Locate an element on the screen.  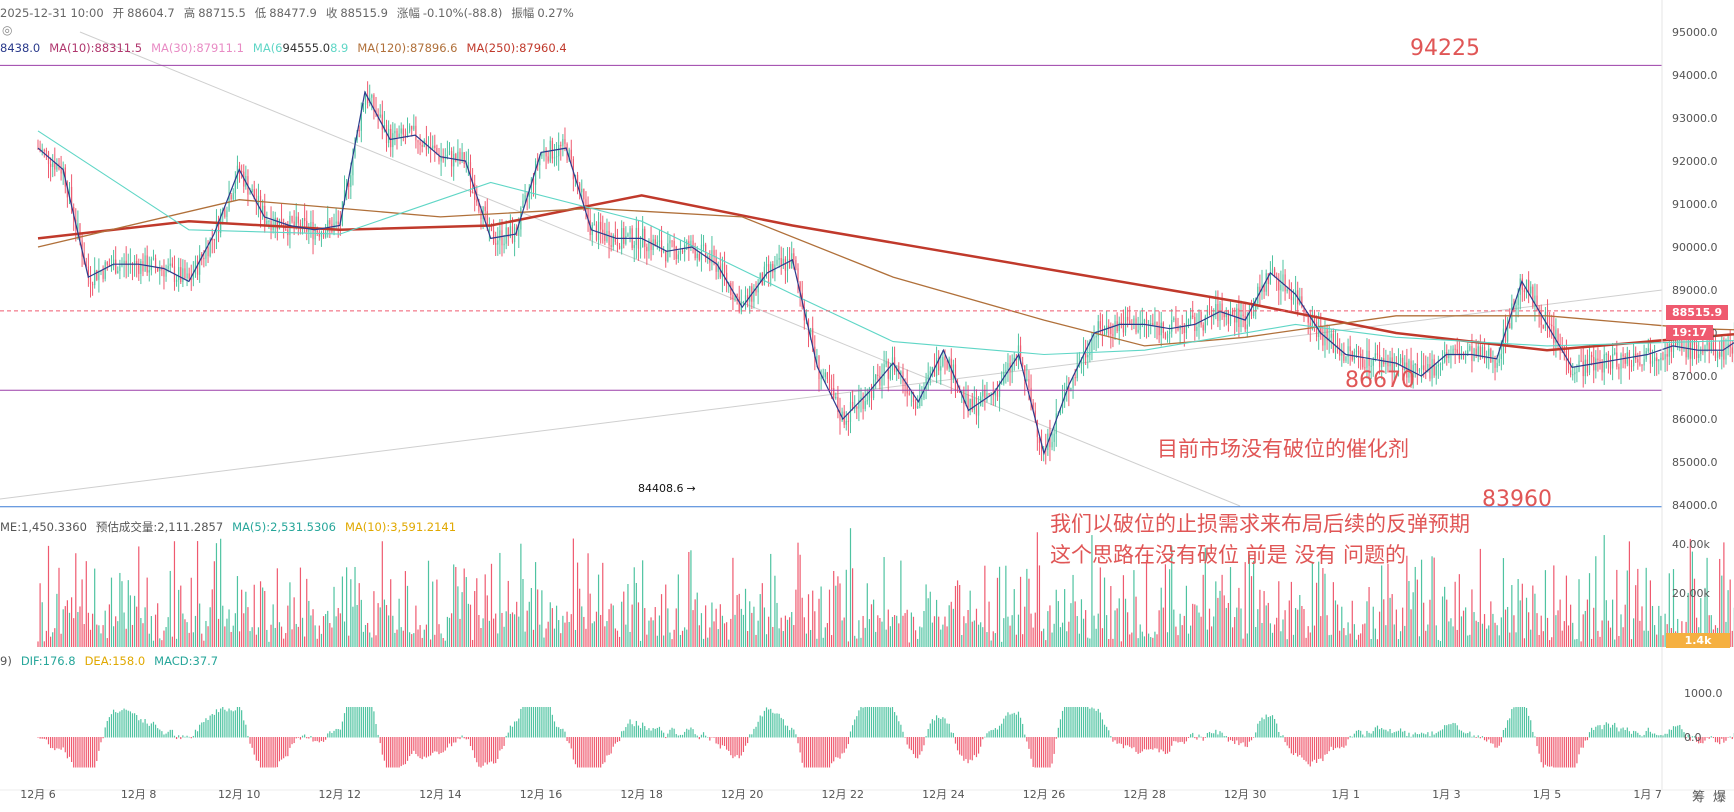
eye-toggle-icon: ◎ is located at coordinates (7, 30).